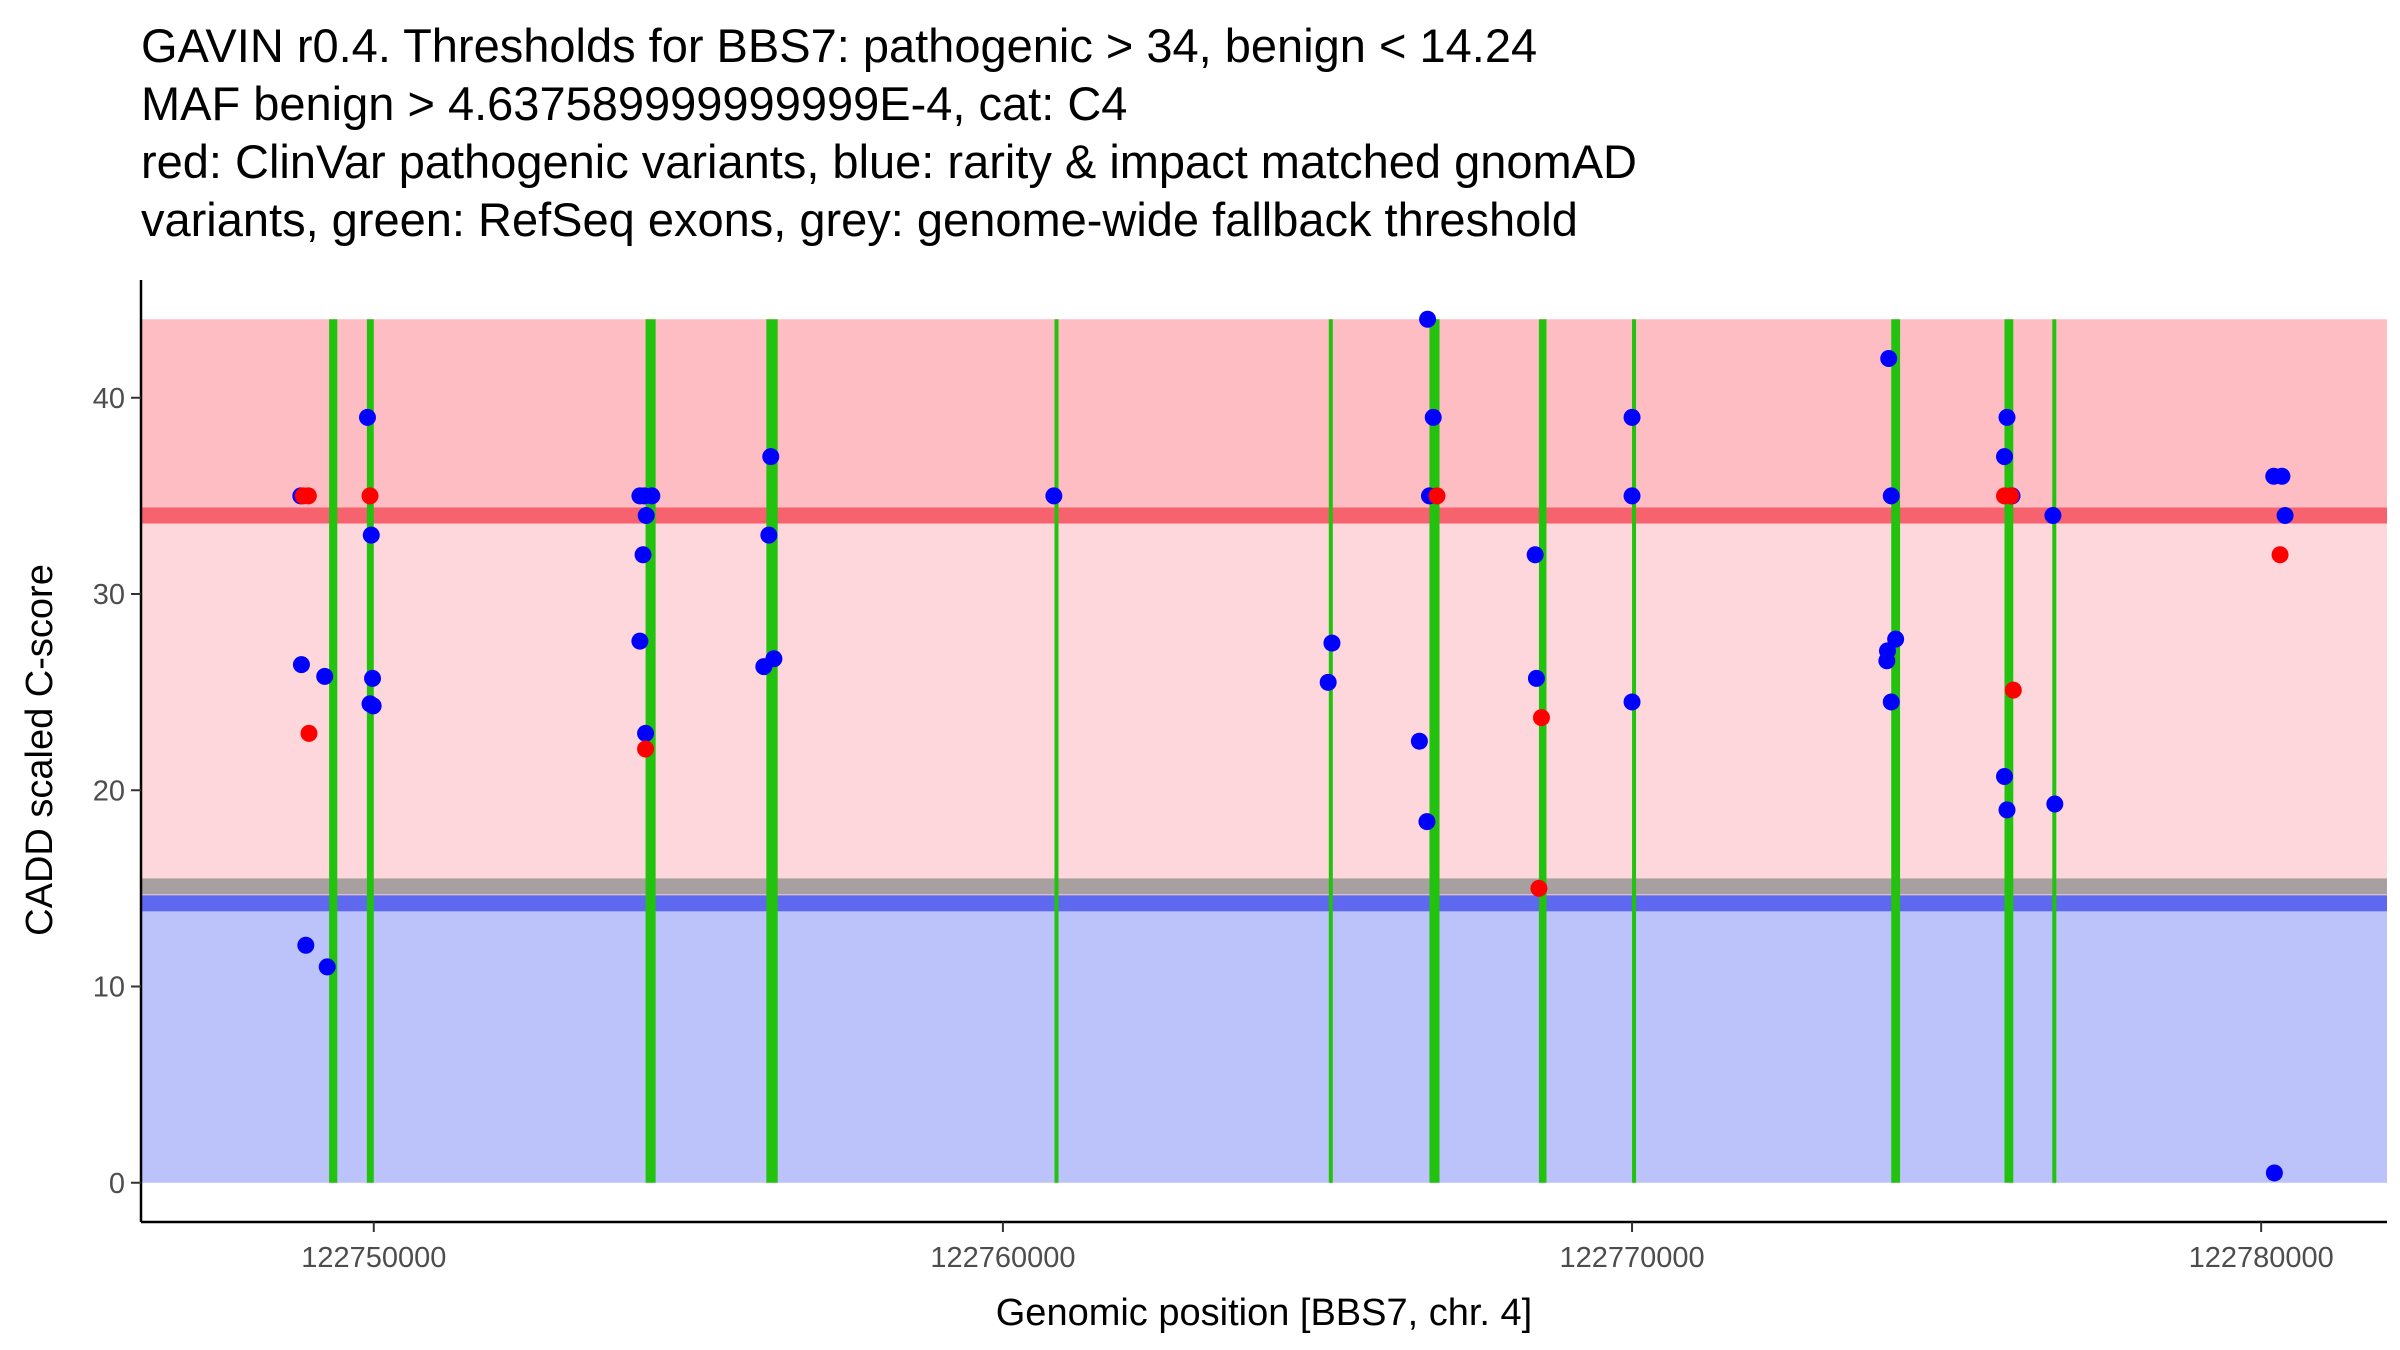 Image resolution: width=2400 pixels, height=1350 pixels. What do you see at coordinates (1264, 515) in the screenshot?
I see `pathogenic-threshold-band` at bounding box center [1264, 515].